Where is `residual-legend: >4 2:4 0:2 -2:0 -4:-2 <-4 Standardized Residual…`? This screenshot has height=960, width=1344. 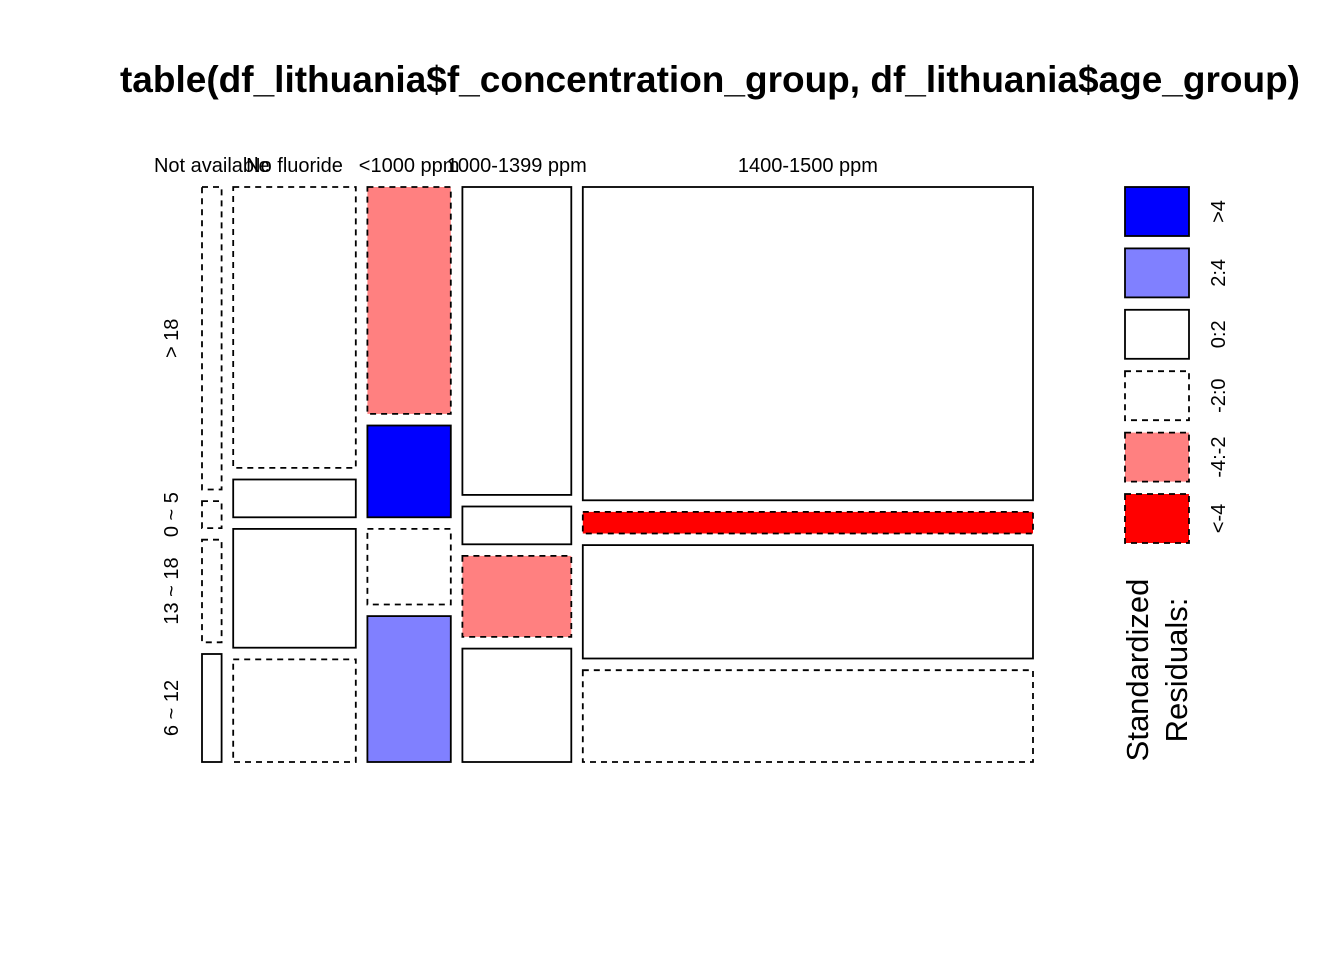
residual-legend: >4 2:4 0:2 -2:0 -4:-2 <-4 Standardized Residual… is located at coordinates (1175, 474).